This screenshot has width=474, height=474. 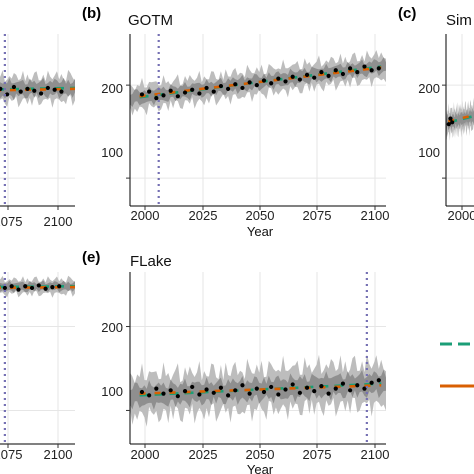 I want to click on panel-c-letter: (c), so click(x=407, y=13).